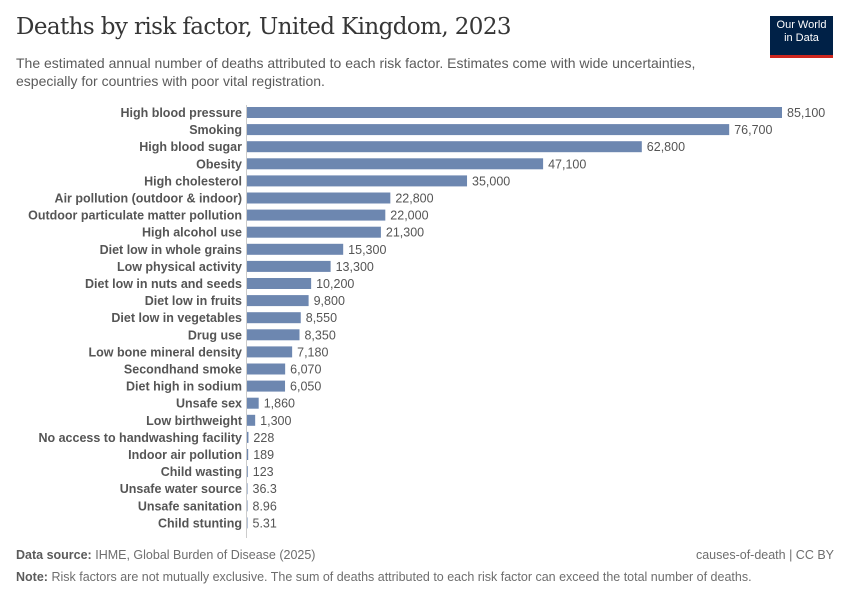 Image resolution: width=850 pixels, height=600 pixels. I want to click on category-label: Indoor air pollution, so click(185, 455).